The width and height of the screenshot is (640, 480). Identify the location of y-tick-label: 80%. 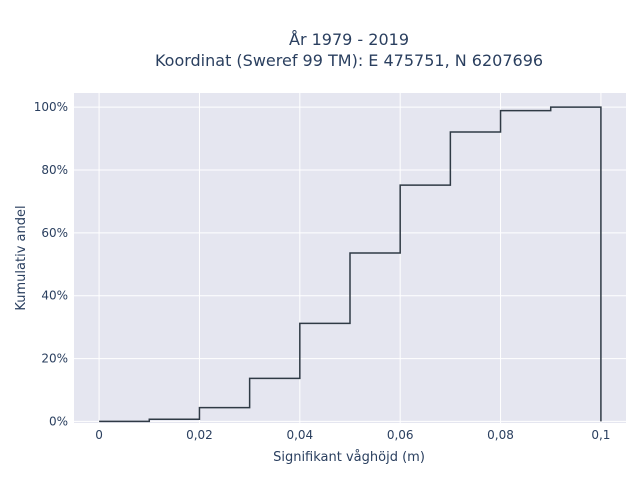
(54, 170).